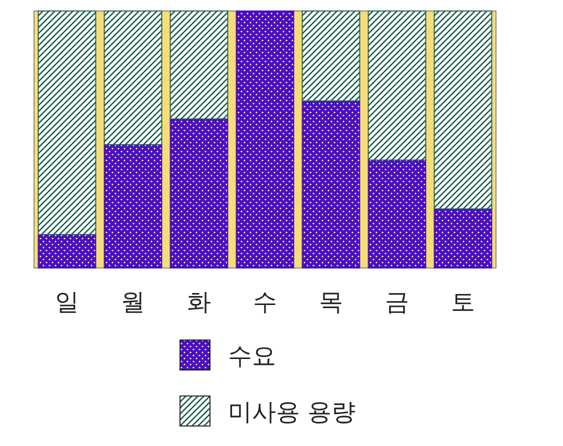  What do you see at coordinates (265, 302) in the screenshot?
I see `x-tick-label: 수` at bounding box center [265, 302].